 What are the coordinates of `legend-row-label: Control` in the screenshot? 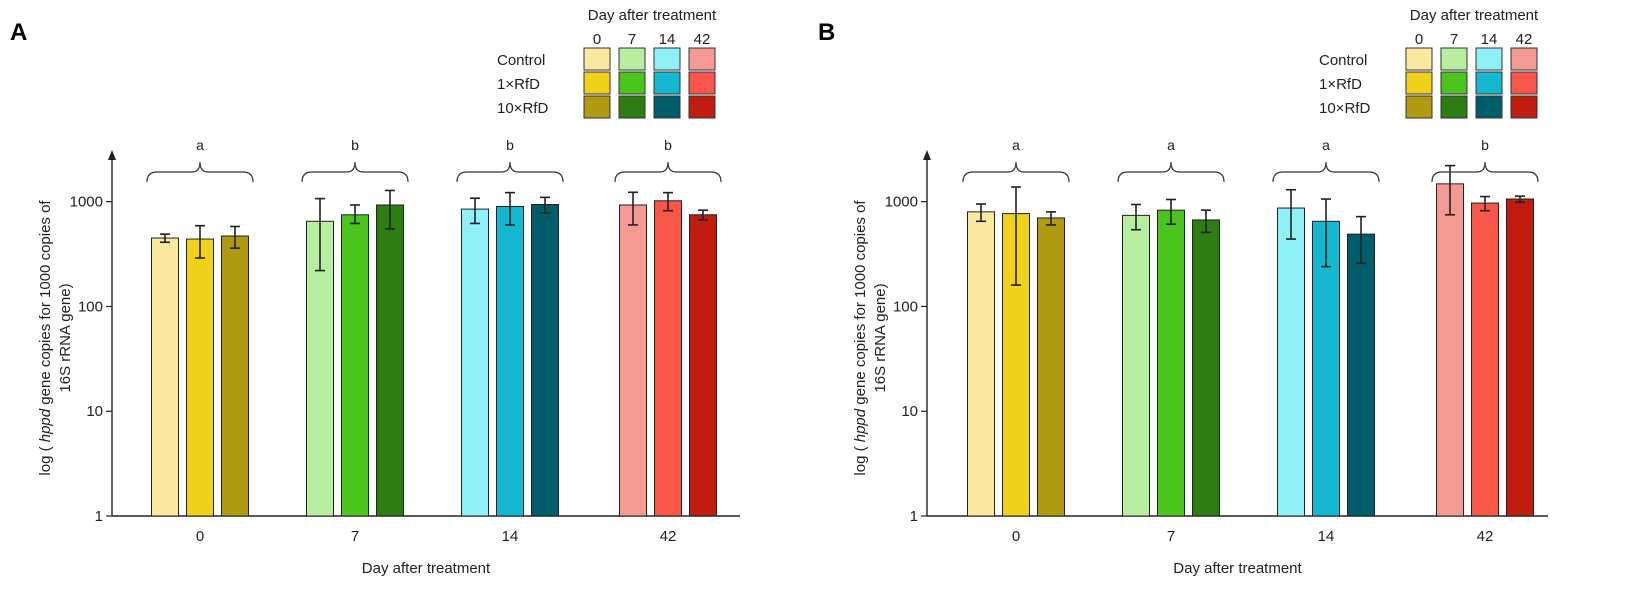 It's located at (521, 60).